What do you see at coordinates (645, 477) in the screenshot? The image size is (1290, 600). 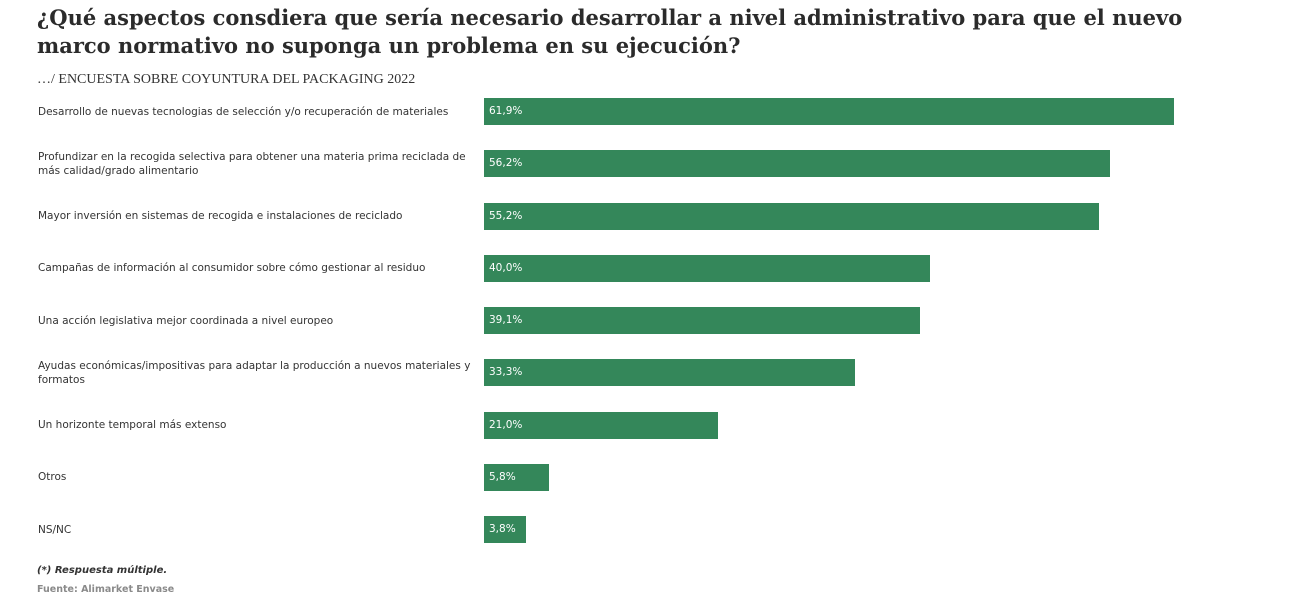 I see `bar-row: Otros 5,8%` at bounding box center [645, 477].